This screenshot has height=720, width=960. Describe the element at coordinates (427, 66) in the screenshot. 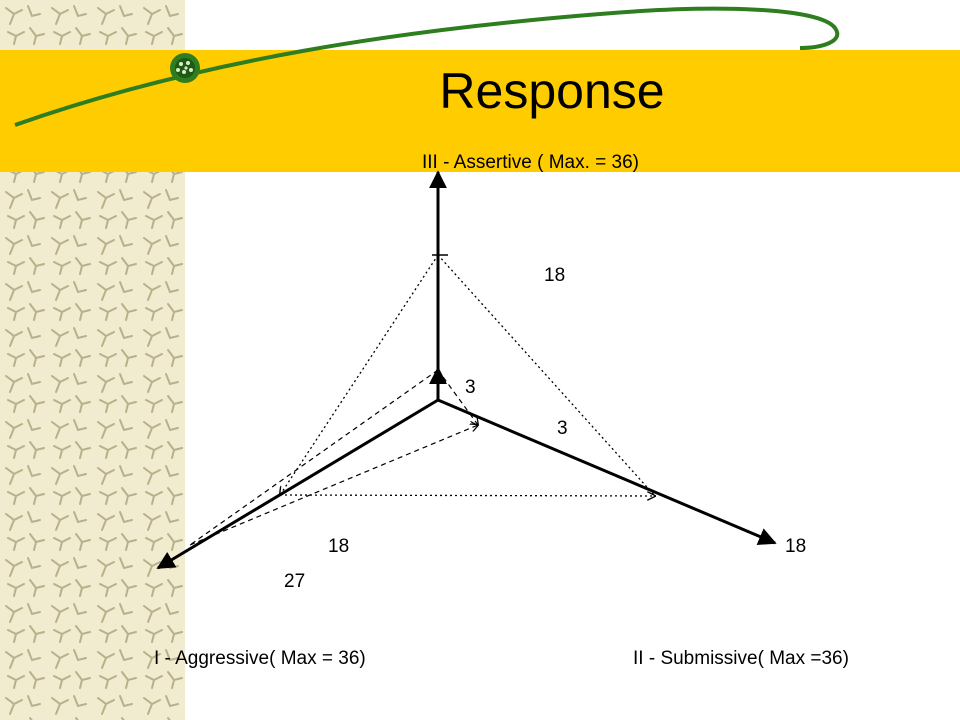

I see `swoosh-decoration` at that location.